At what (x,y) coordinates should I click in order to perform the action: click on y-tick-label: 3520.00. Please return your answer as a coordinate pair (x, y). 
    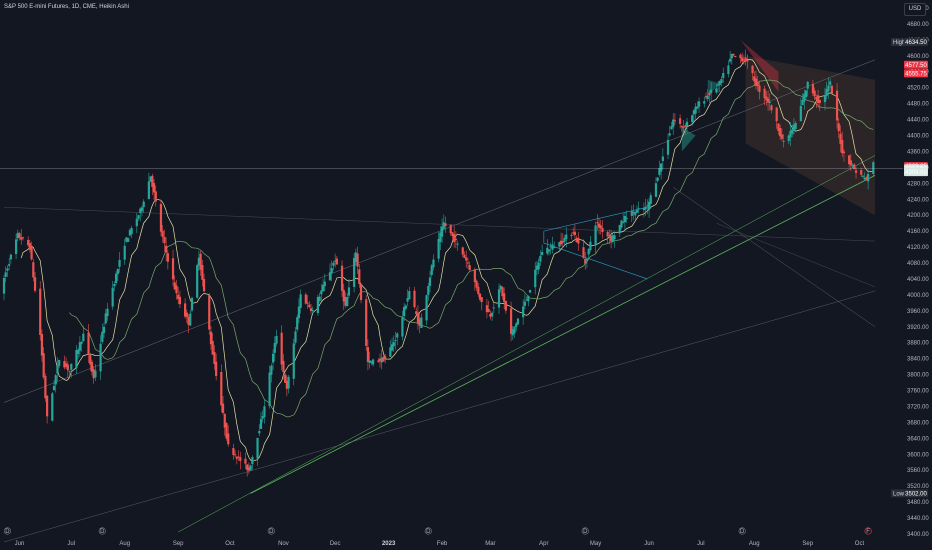
    Looking at the image, I should click on (918, 487).